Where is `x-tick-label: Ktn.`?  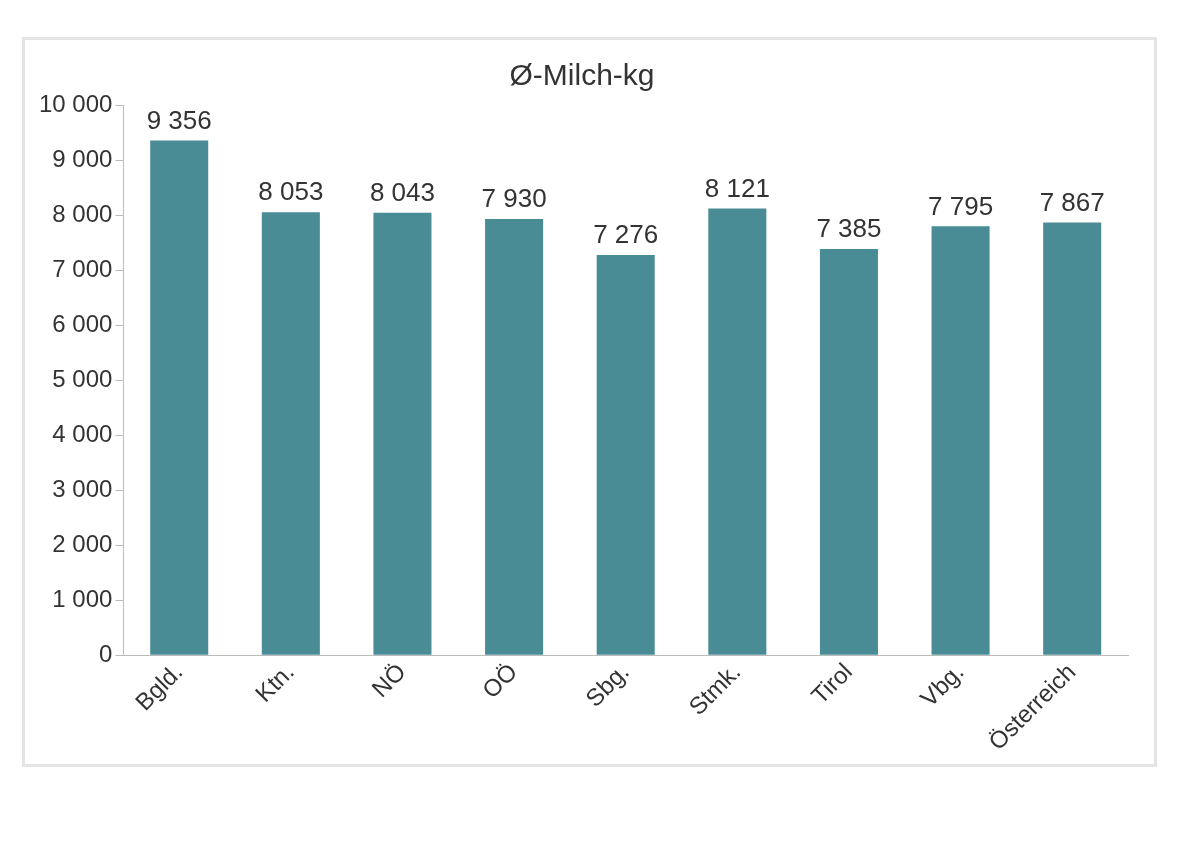 x-tick-label: Ktn. is located at coordinates (274, 682).